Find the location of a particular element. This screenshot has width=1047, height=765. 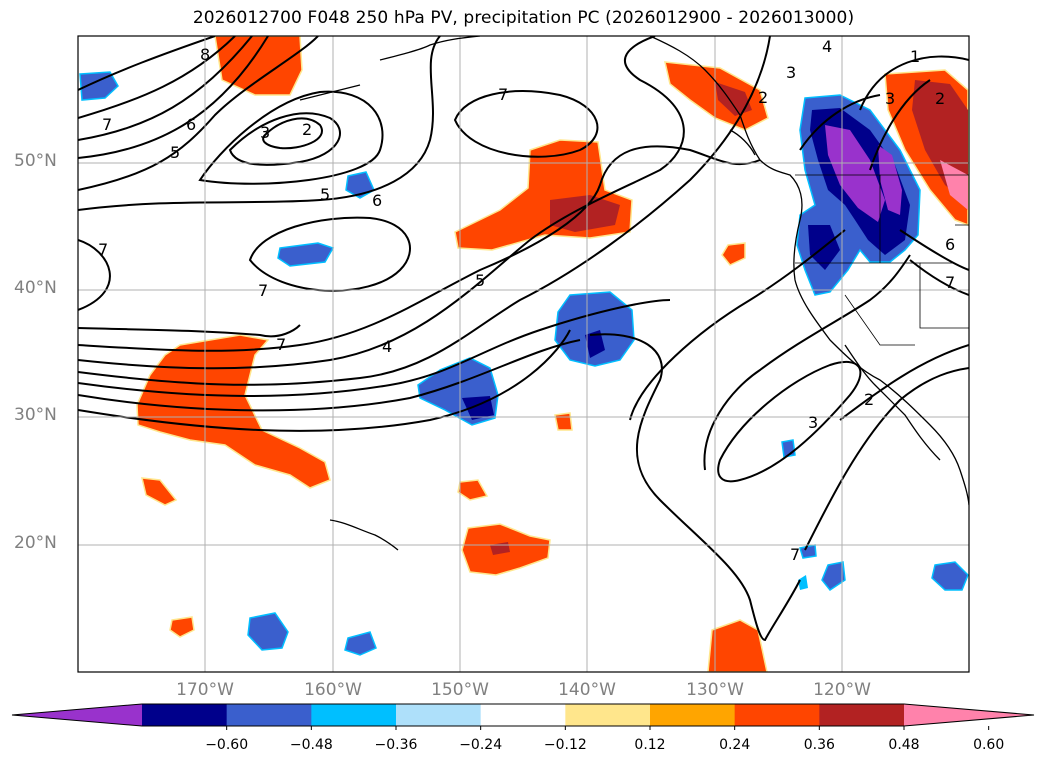

colorbar-tick-label: 0.60 is located at coordinates (989, 745).